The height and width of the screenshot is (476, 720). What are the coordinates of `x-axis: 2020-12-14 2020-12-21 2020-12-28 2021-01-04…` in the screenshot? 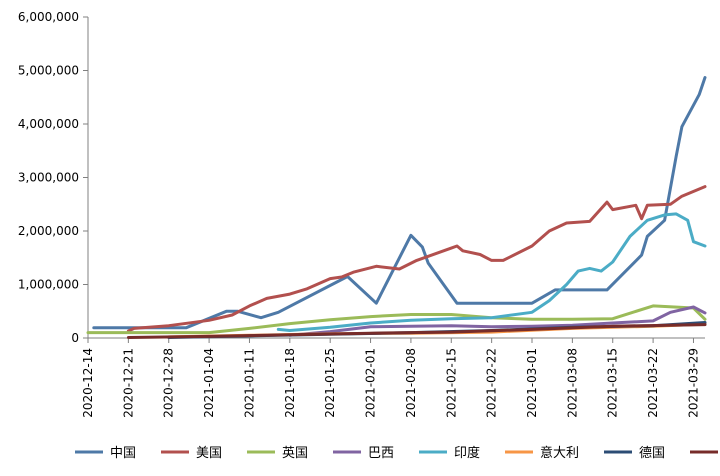 It's located at (393, 377).